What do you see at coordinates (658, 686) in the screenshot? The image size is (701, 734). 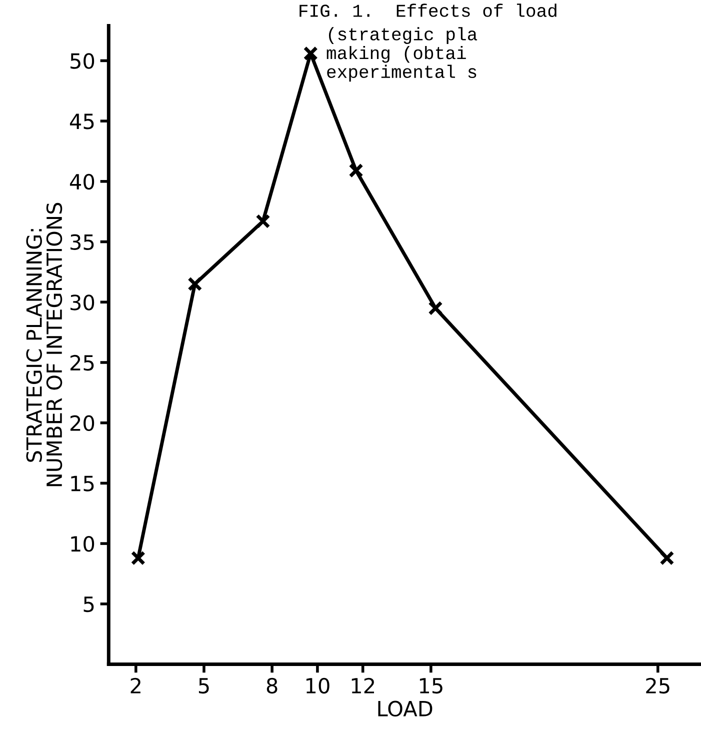 I see `x-tick-label: 25` at bounding box center [658, 686].